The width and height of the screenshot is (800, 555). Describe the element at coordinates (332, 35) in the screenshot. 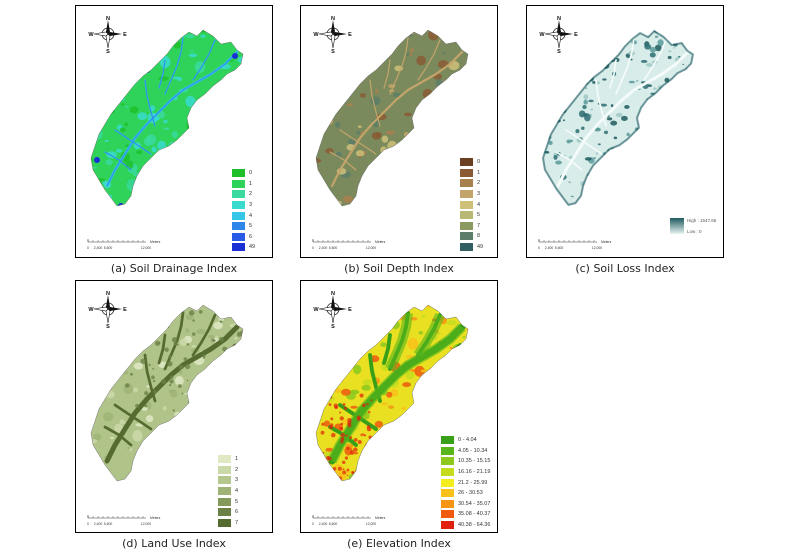

I see `north-arrow-icon: N S E W` at that location.